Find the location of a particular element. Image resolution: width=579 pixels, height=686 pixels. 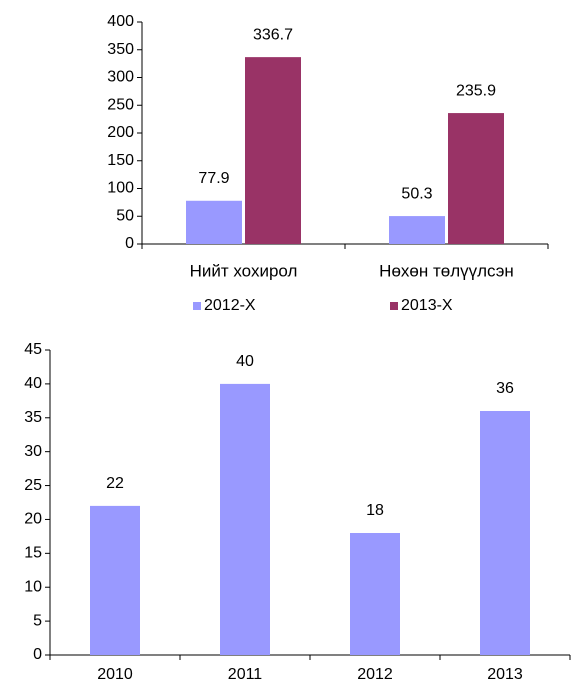

value-label: 40 is located at coordinates (245, 361).